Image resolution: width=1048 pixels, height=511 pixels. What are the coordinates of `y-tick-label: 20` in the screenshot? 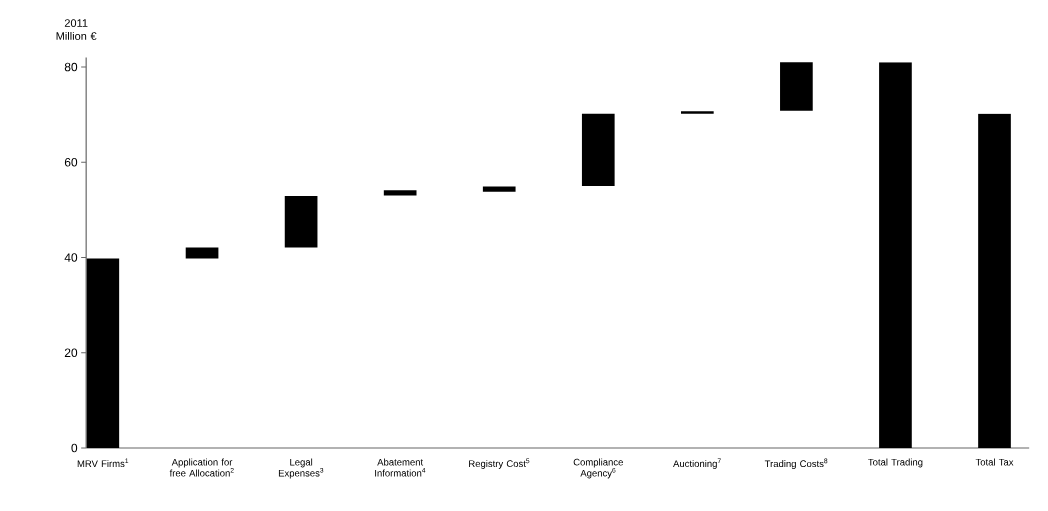 It's located at (71, 352).